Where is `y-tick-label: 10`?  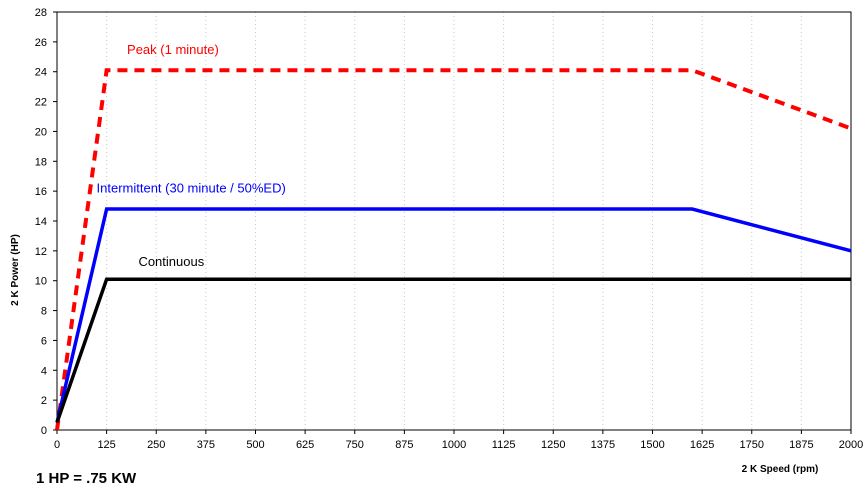 y-tick-label: 10 is located at coordinates (41, 282).